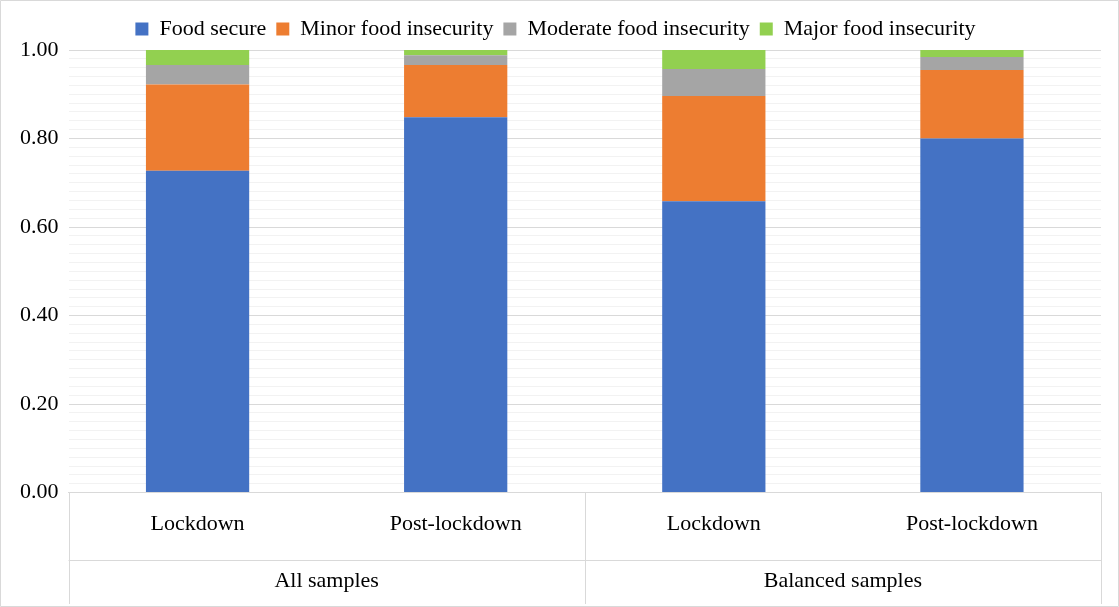 The width and height of the screenshot is (1119, 607). What do you see at coordinates (39, 48) in the screenshot?
I see `y-tick-label: 1.00` at bounding box center [39, 48].